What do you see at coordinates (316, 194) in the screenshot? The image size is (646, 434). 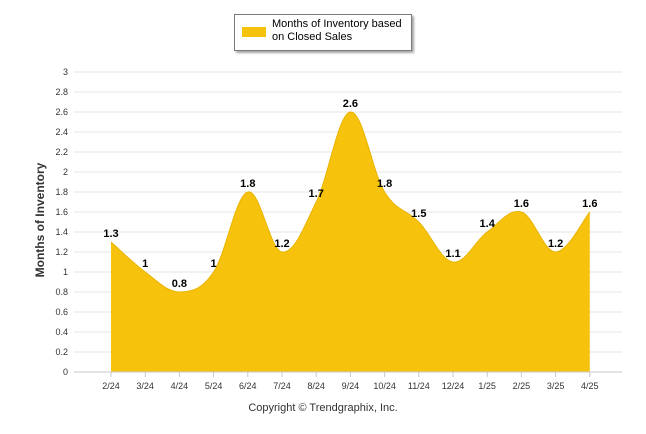 I see `data-label: 1.7` at bounding box center [316, 194].